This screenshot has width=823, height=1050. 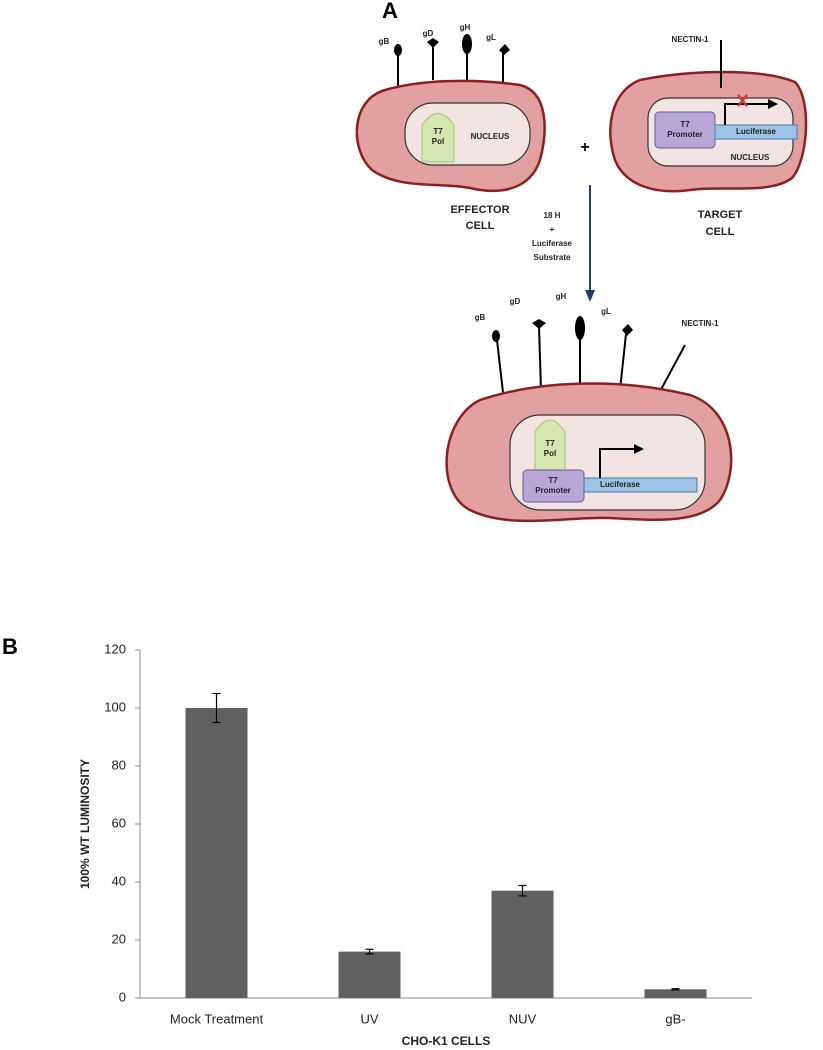 I want to click on x-axis-title: CHO-K1 CELLS, so click(x=446, y=1041).